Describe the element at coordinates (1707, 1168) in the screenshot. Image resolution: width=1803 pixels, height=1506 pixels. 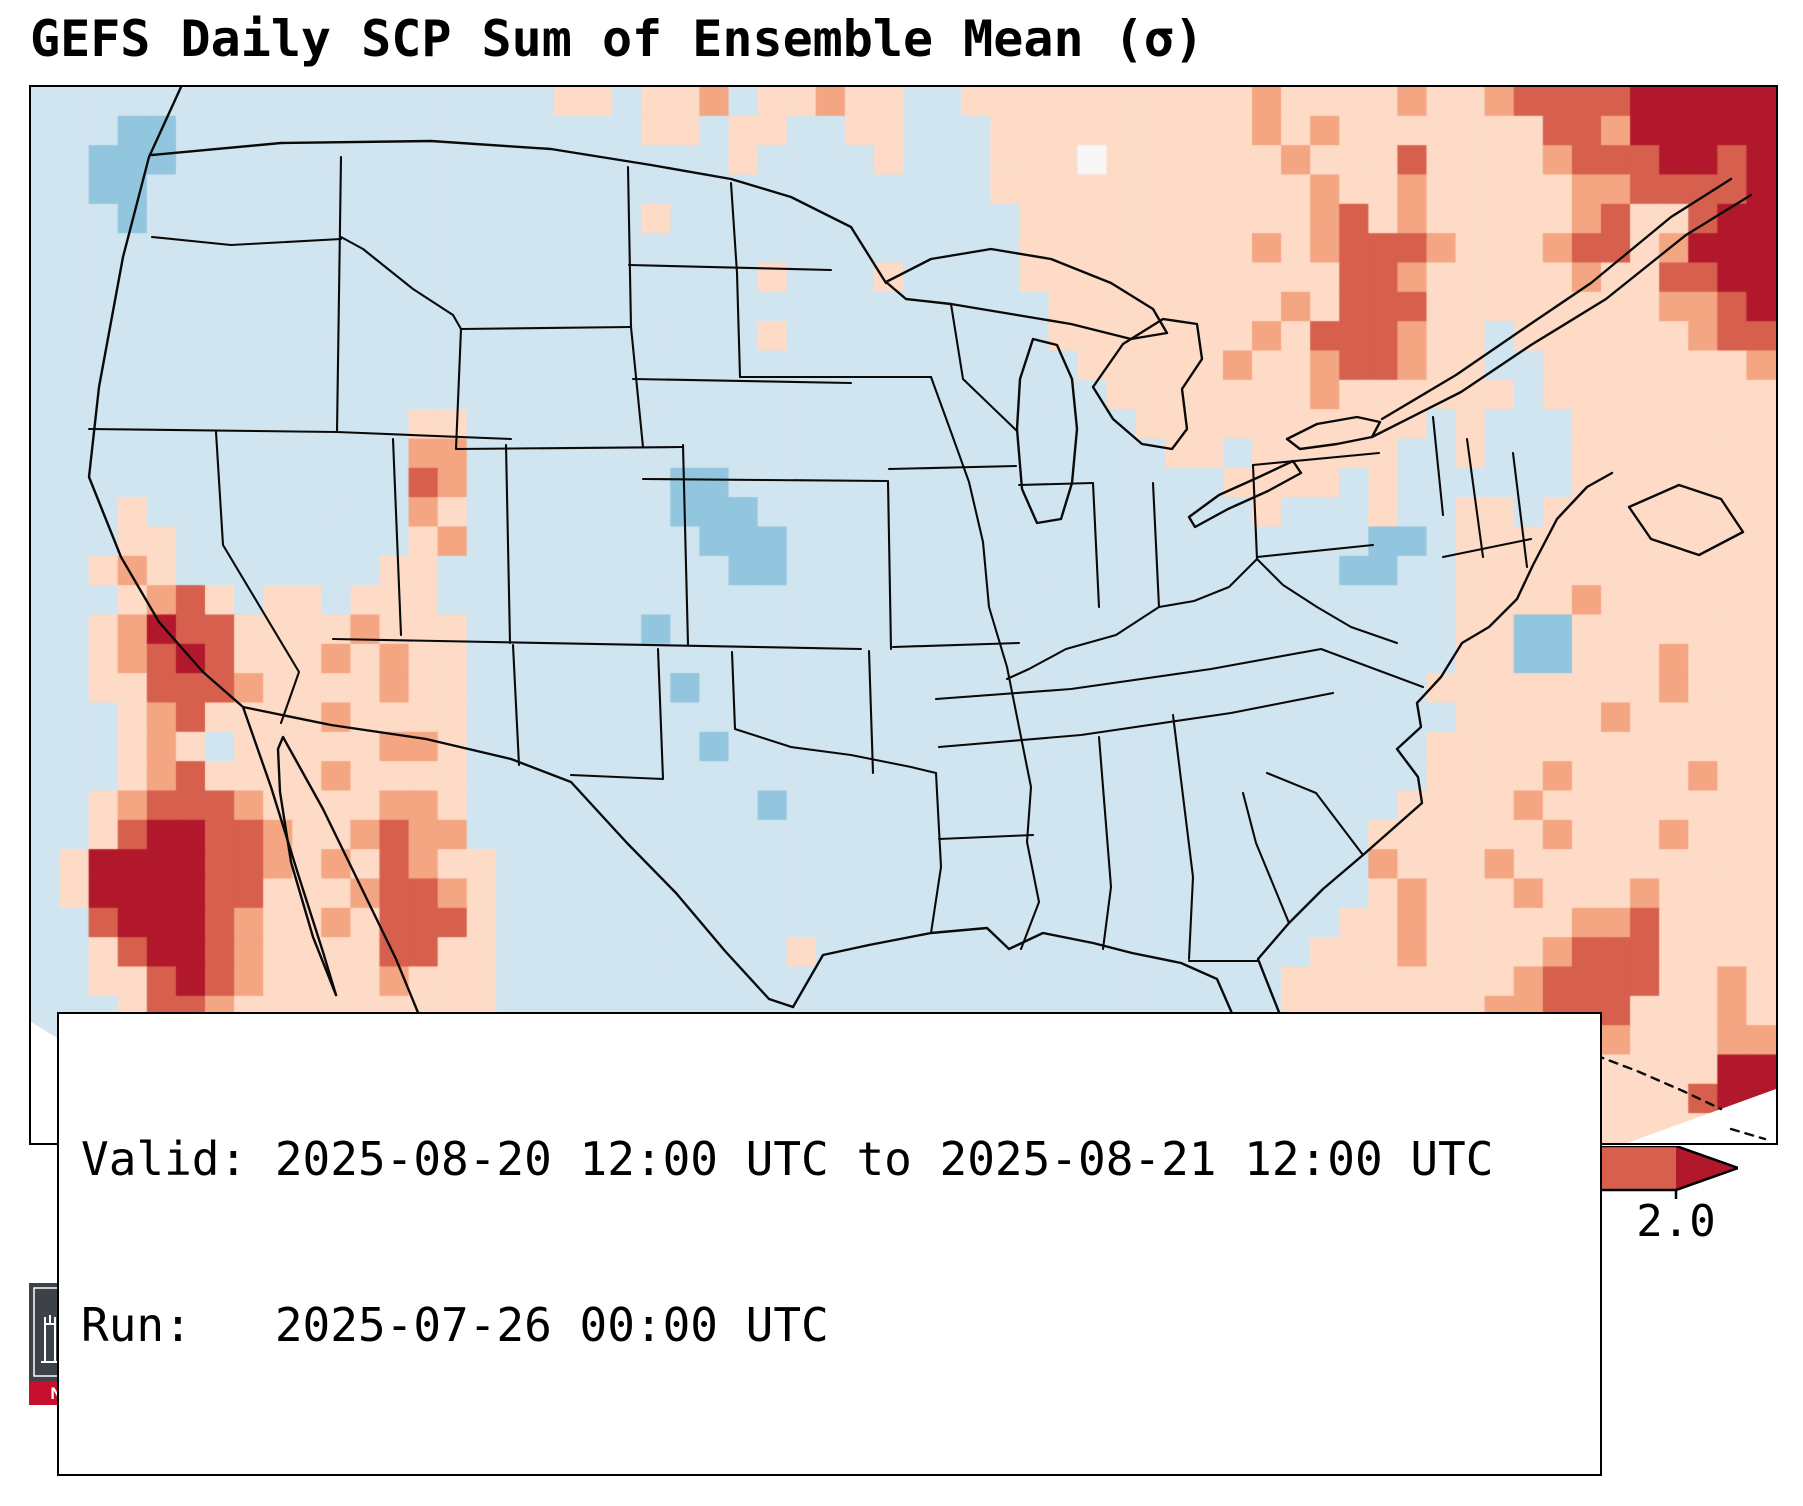
I see `colorbar-over-arrow` at that location.